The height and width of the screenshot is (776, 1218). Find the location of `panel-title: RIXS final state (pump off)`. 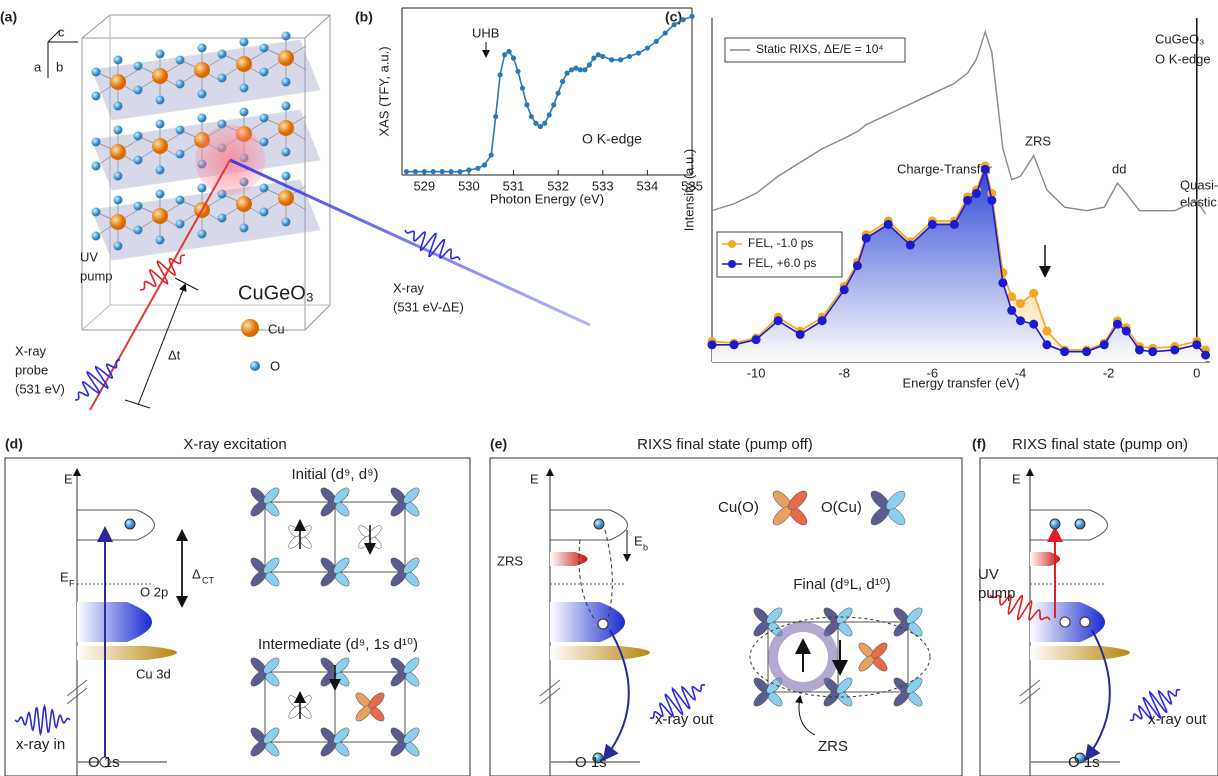

panel-title: RIXS final state (pump off) is located at coordinates (725, 444).